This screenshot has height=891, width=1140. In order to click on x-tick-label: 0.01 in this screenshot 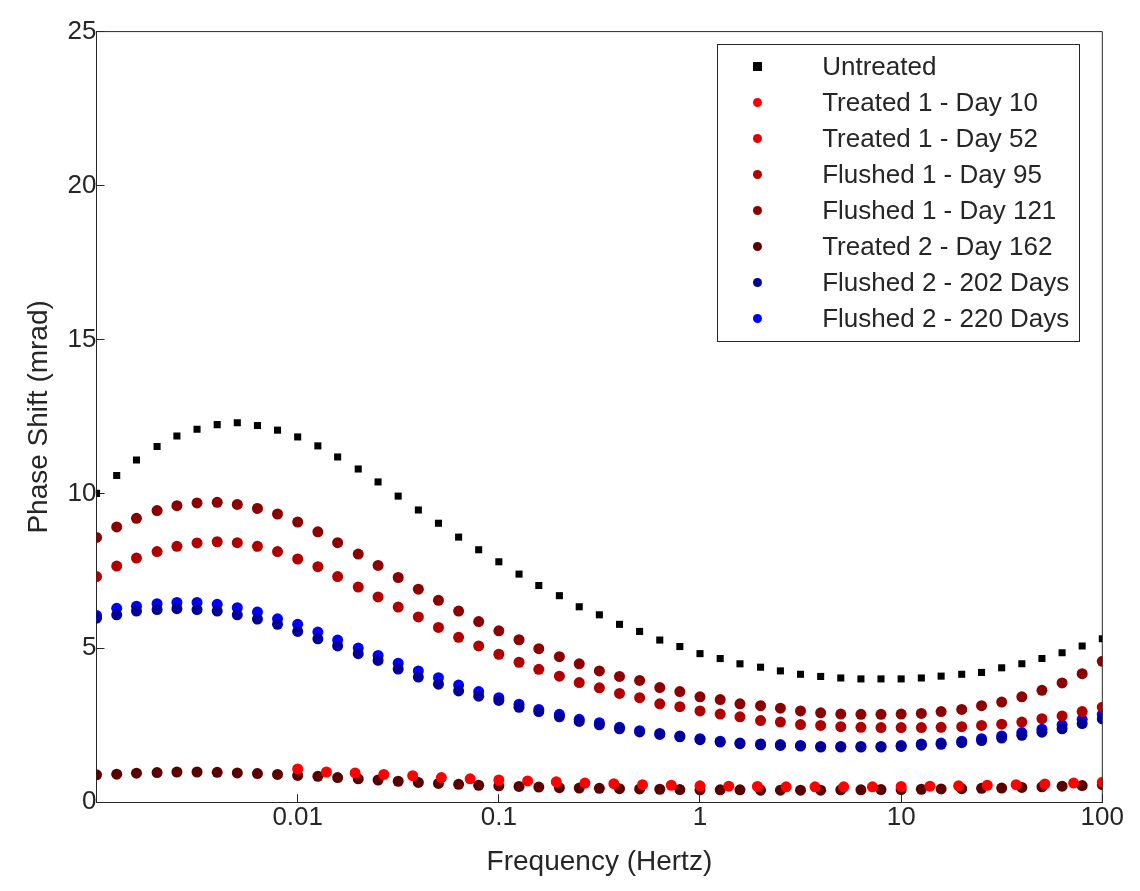, I will do `click(297, 815)`.